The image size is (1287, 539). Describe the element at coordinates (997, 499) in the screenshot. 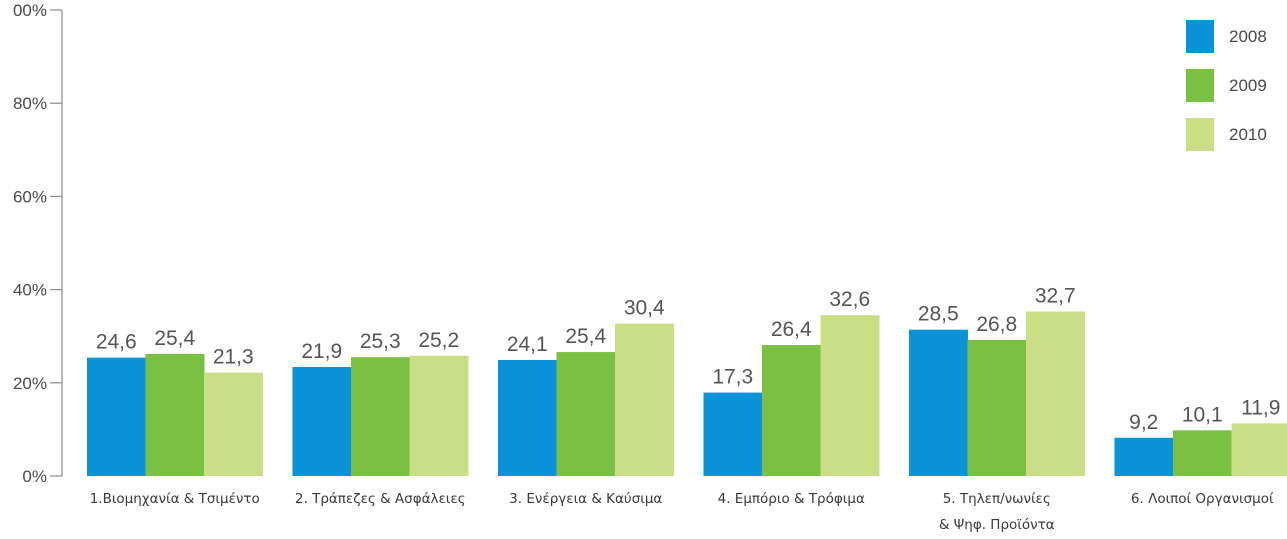

I see `x-tick-label: 5. Τηλεπ/νωνίες` at that location.